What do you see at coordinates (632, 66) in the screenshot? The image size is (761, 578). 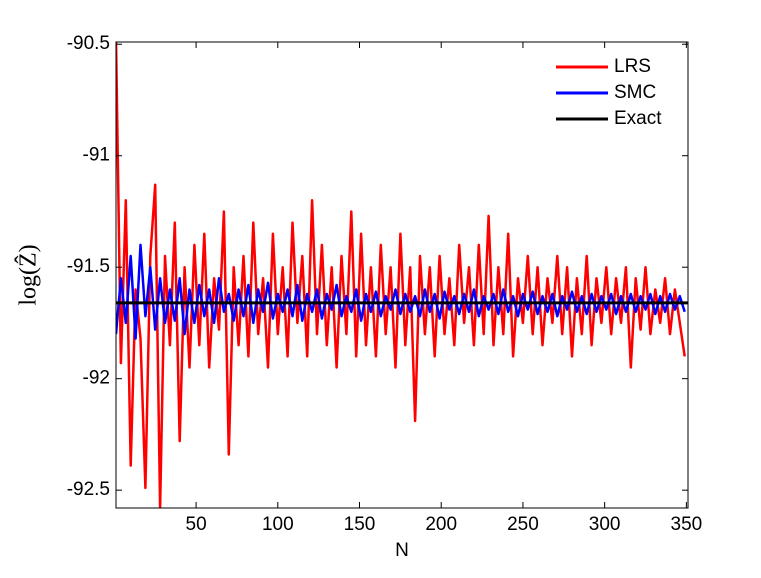 I see `legend-label: LRS` at bounding box center [632, 66].